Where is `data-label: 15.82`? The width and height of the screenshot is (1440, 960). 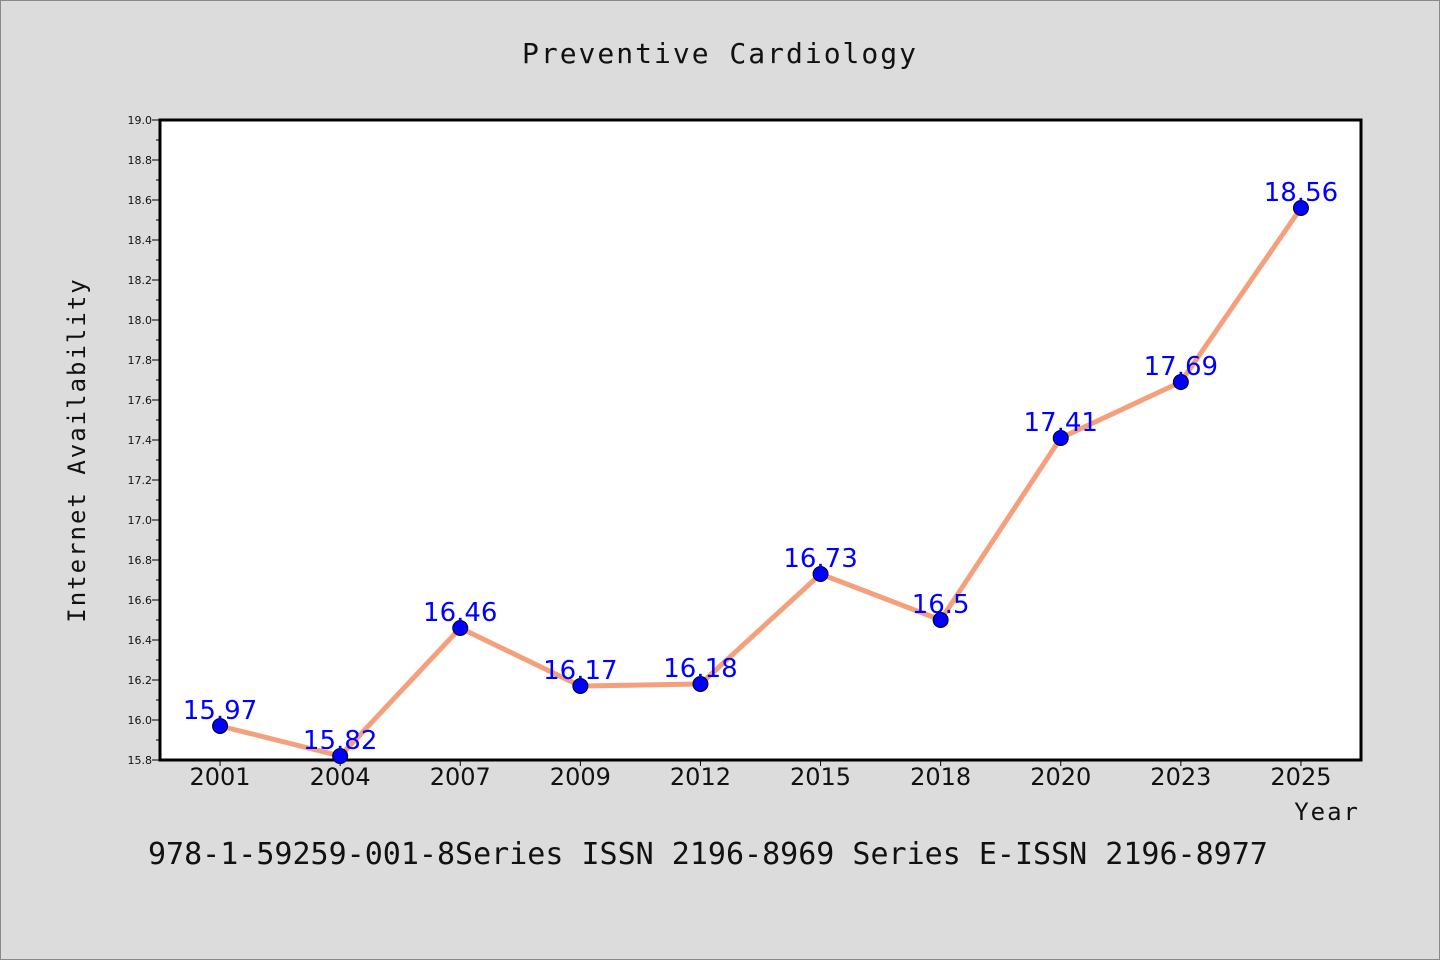
data-label: 15.82 is located at coordinates (340, 741).